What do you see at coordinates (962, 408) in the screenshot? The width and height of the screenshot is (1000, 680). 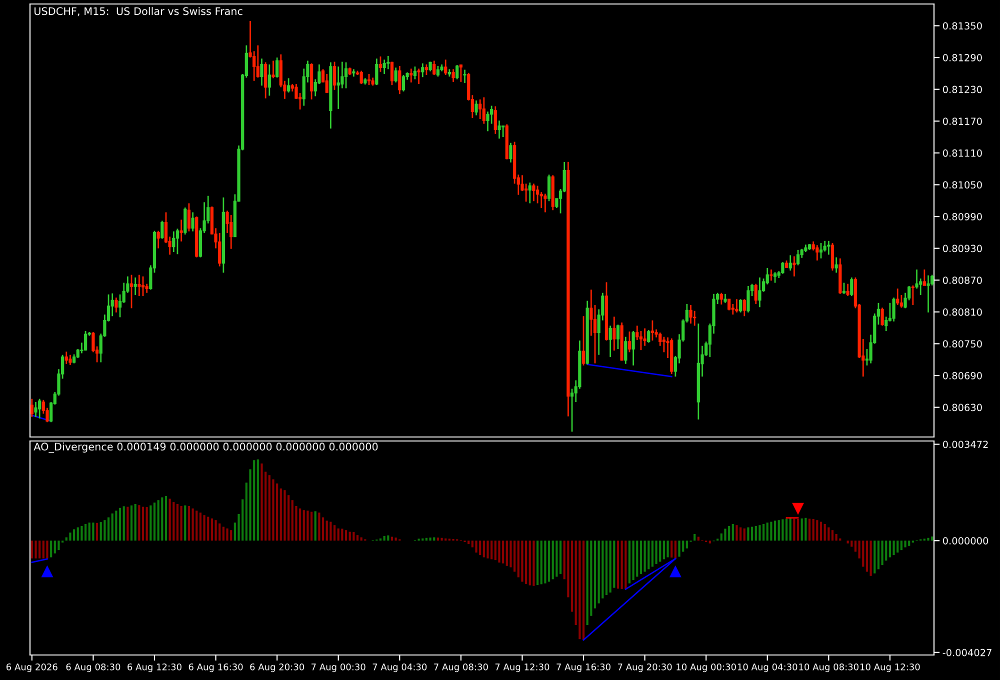 I see `y-tick-label: 0.80630` at bounding box center [962, 408].